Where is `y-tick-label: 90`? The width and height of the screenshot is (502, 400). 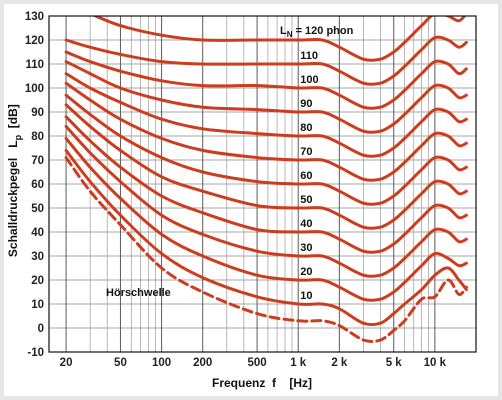 y-tick-label: 90 is located at coordinates (37, 113).